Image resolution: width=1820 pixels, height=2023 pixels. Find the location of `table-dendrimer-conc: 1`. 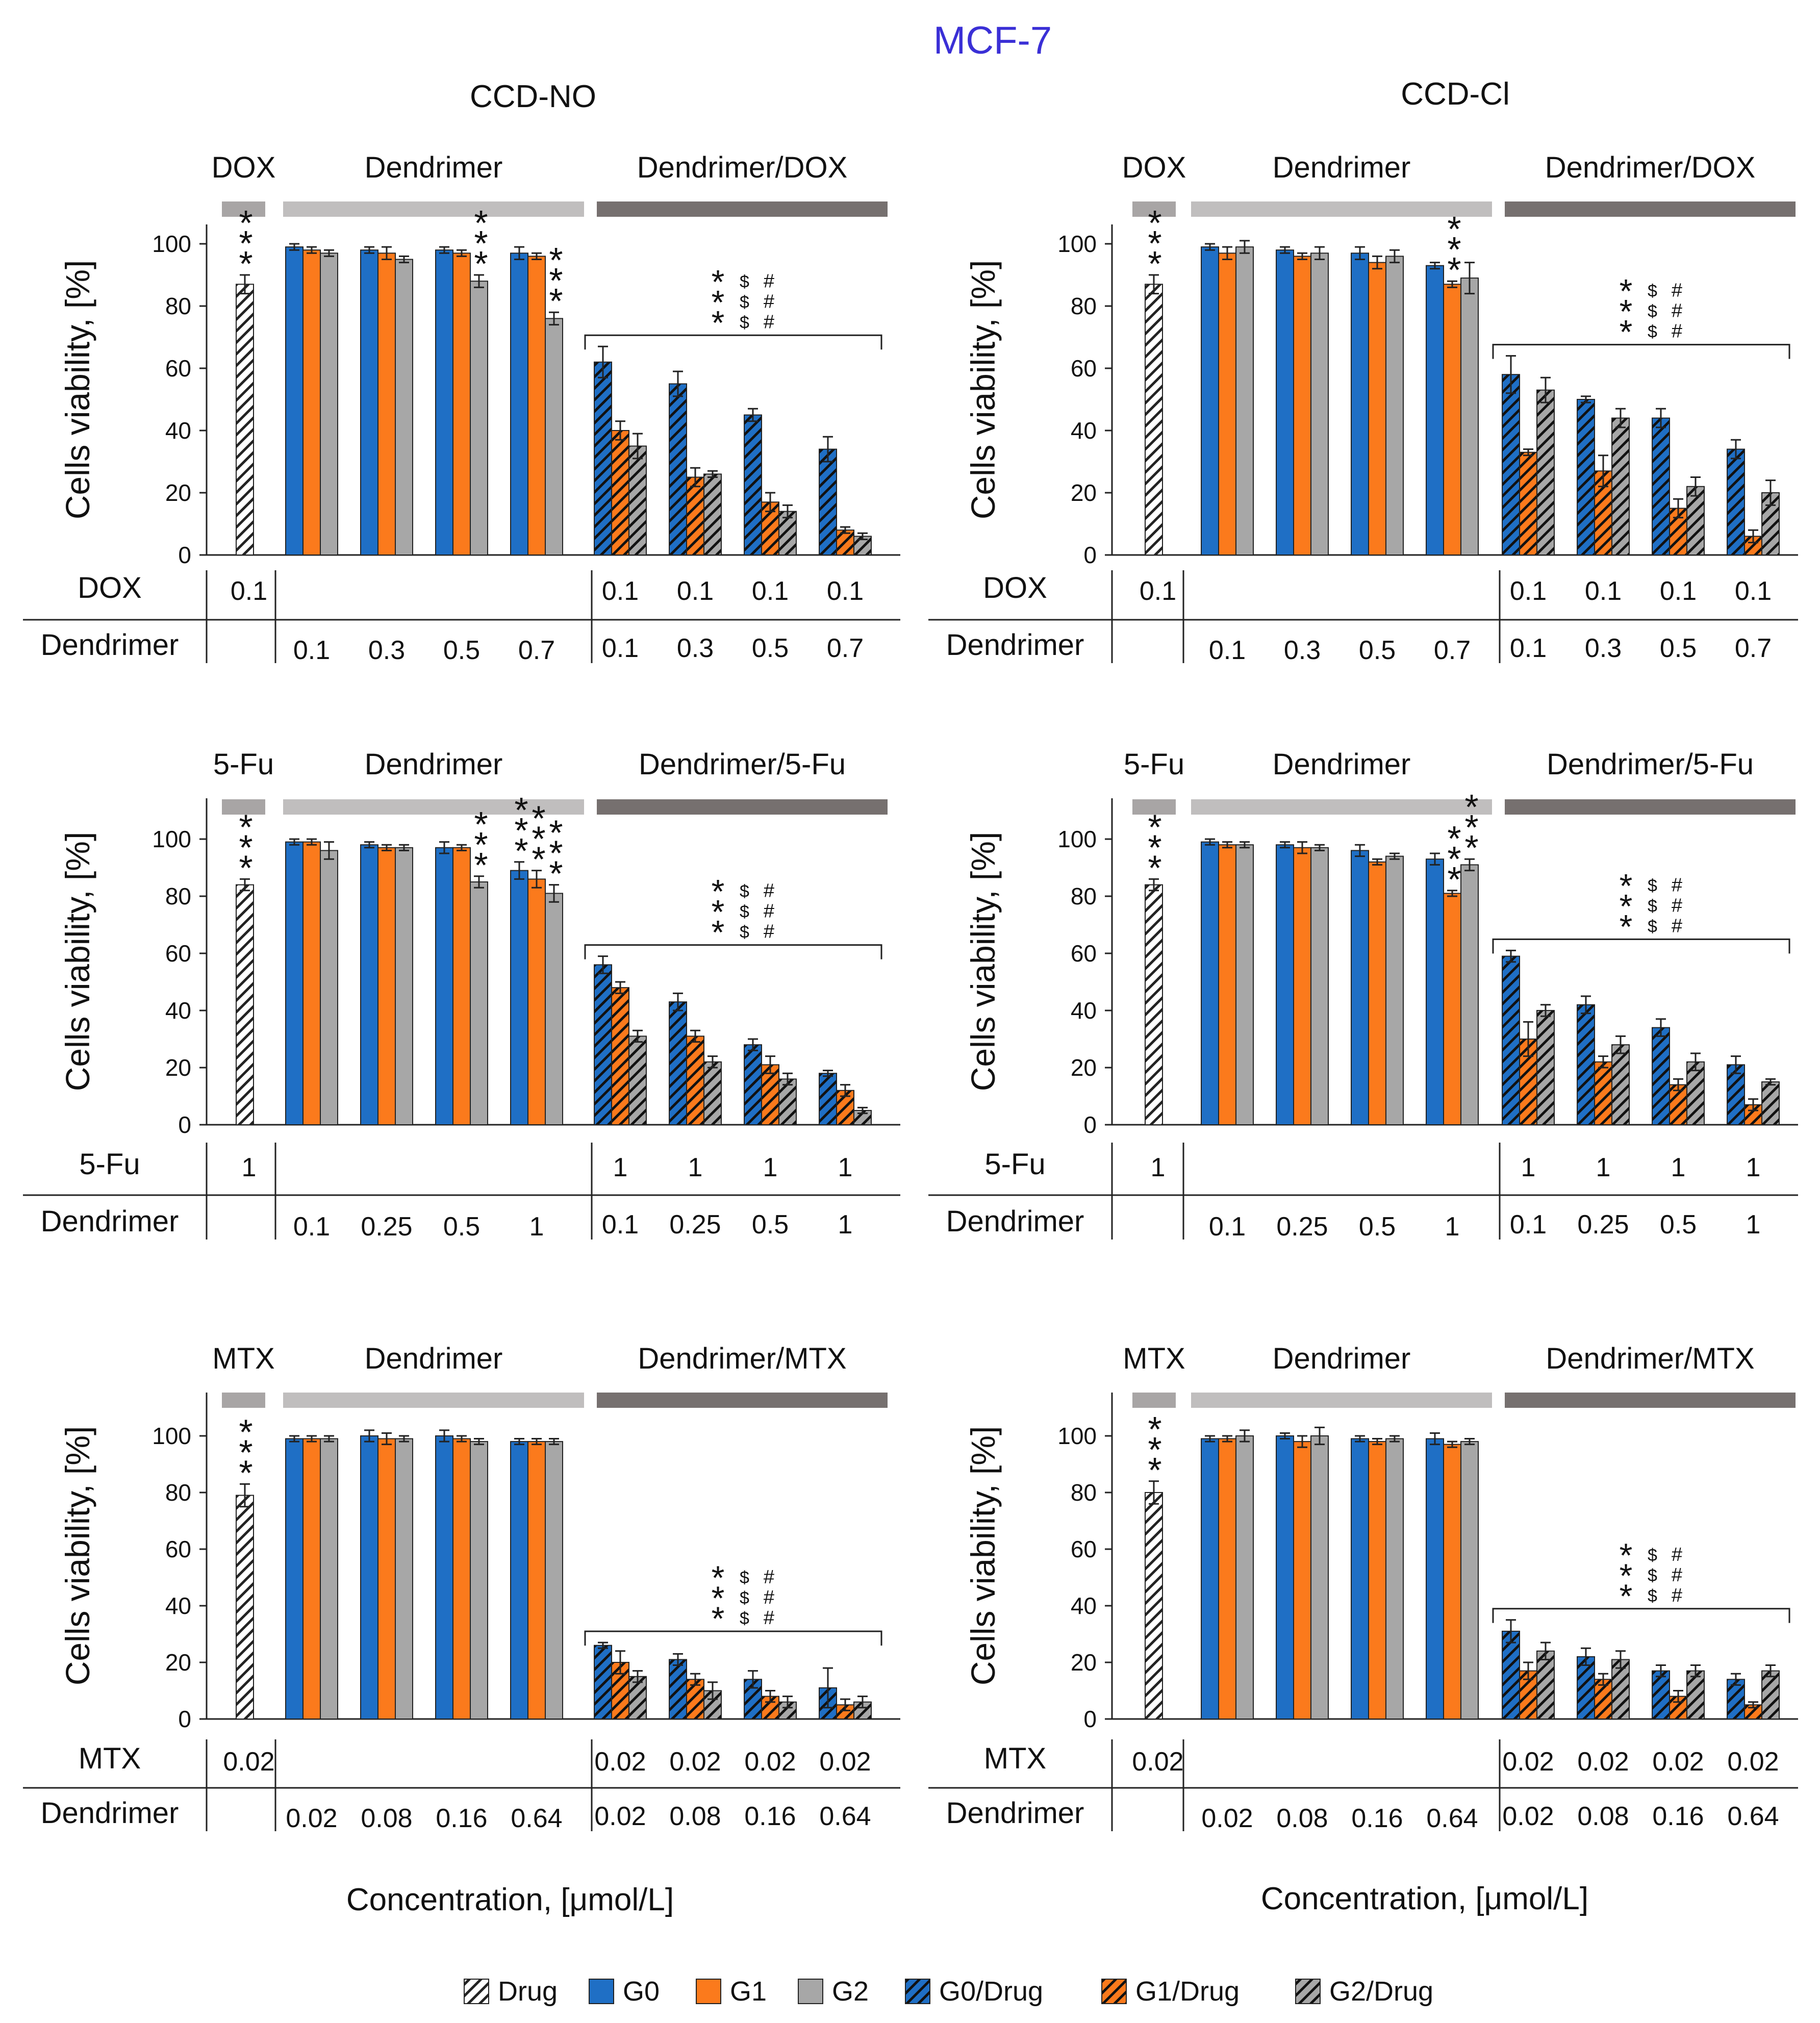

table-dendrimer-conc: 1 is located at coordinates (536, 1227).